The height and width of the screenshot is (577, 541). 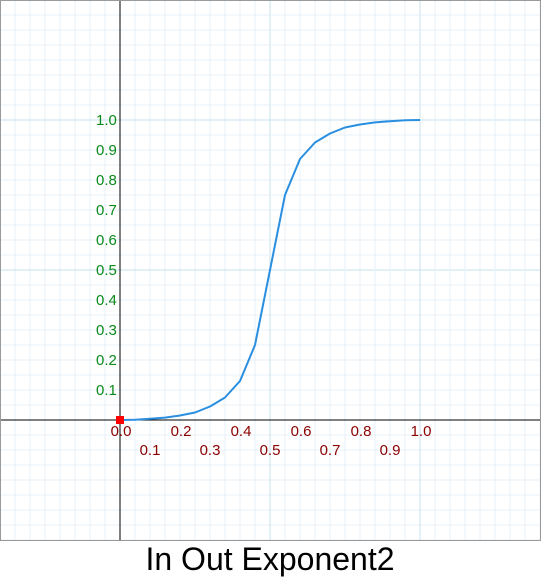 What do you see at coordinates (390, 450) in the screenshot?
I see `x-tick-label: 0.9` at bounding box center [390, 450].